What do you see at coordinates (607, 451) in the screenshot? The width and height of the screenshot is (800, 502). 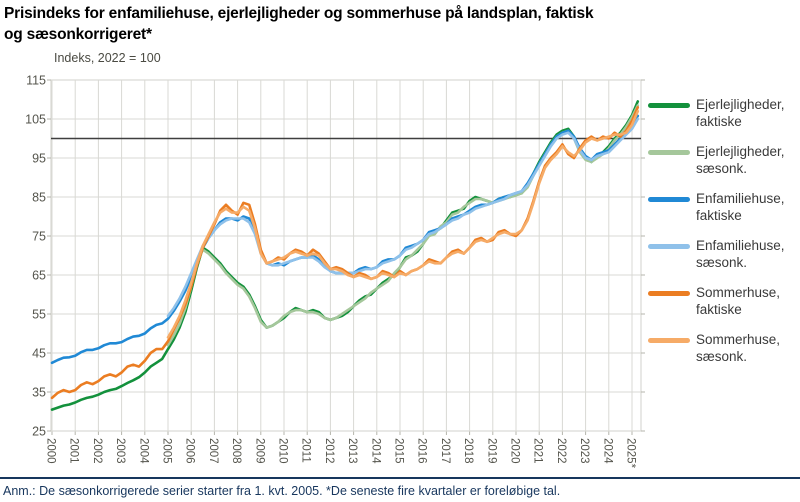 I see `x-axis-label: 2024` at bounding box center [607, 451].